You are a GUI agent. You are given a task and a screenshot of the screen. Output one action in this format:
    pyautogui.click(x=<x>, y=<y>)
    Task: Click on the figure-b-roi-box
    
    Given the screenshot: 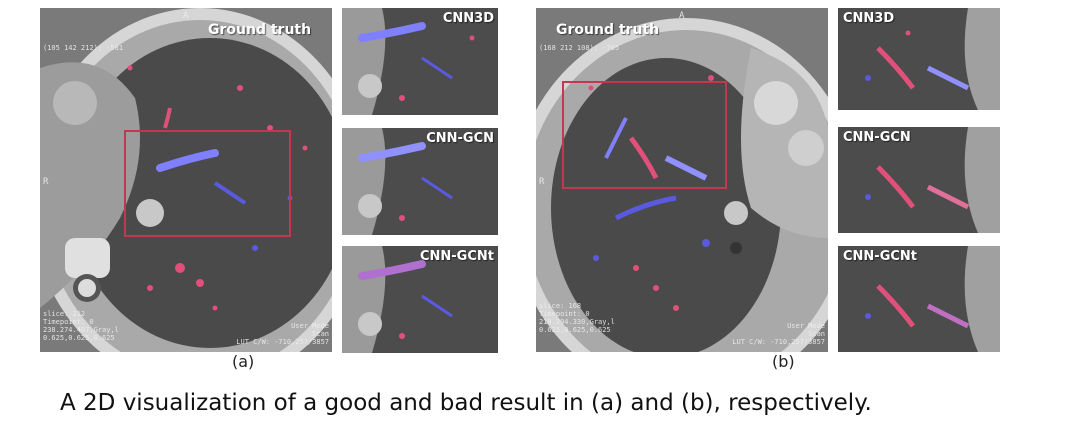 What is the action you would take?
    pyautogui.click(x=644, y=135)
    